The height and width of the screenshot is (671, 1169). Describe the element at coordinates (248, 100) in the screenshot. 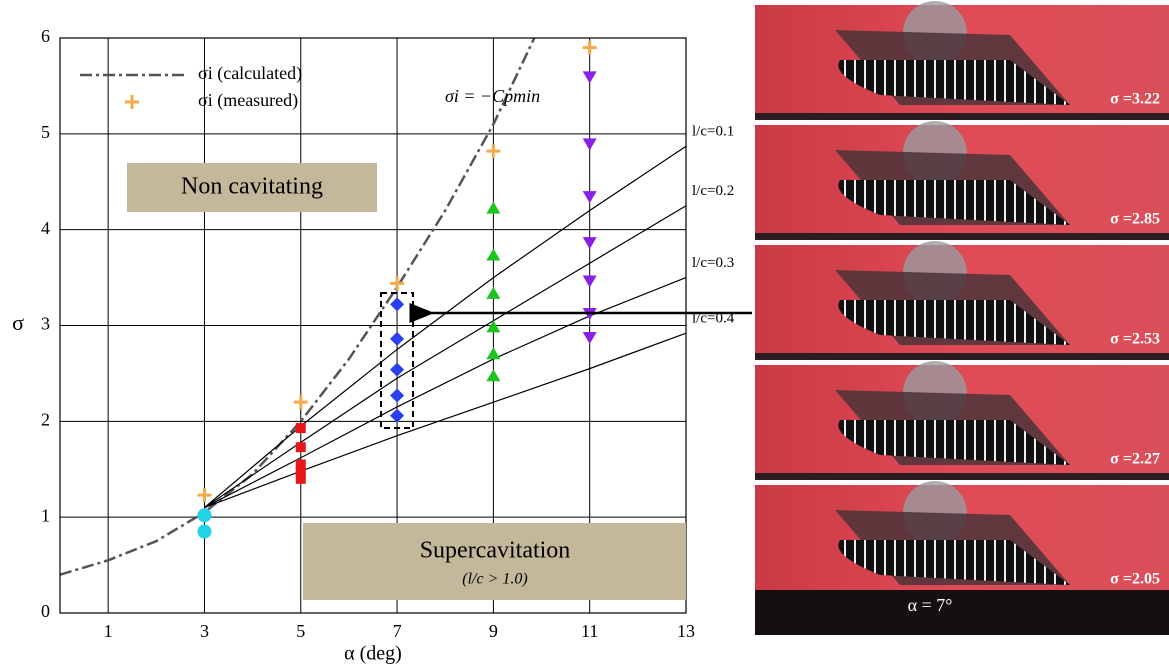

I see `legend-label: σi (measured)` at that location.